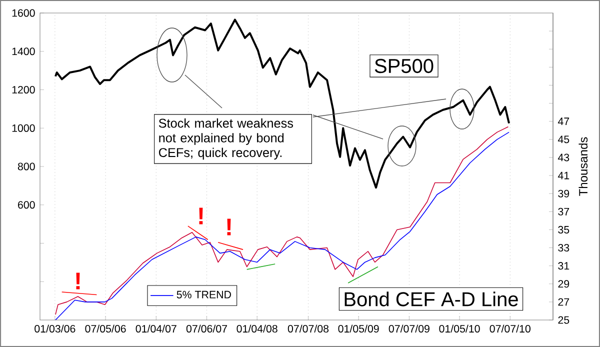 The image size is (600, 347). What do you see at coordinates (105, 328) in the screenshot?
I see `x-tick-label: 07/05/06` at bounding box center [105, 328].